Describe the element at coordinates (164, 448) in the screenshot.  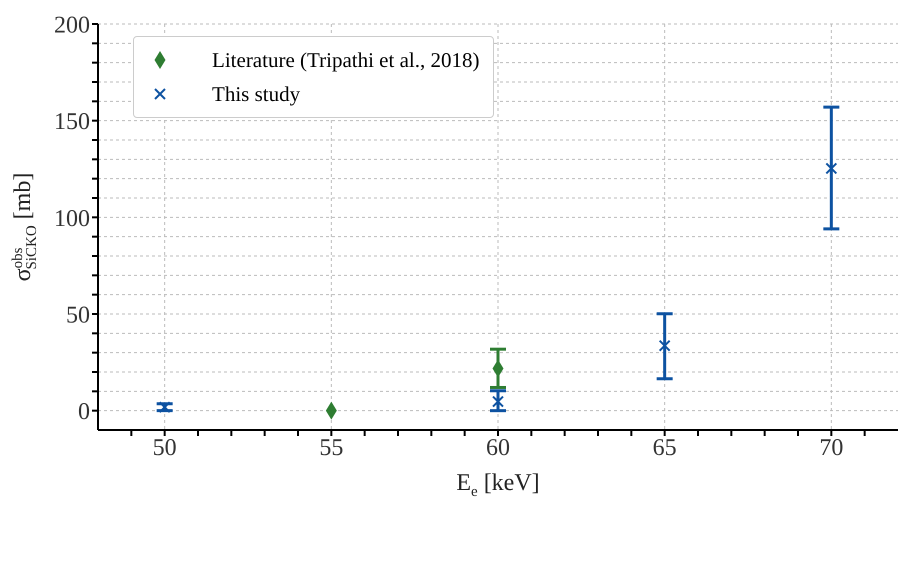
I see `x-tick-label: 50` at that location.